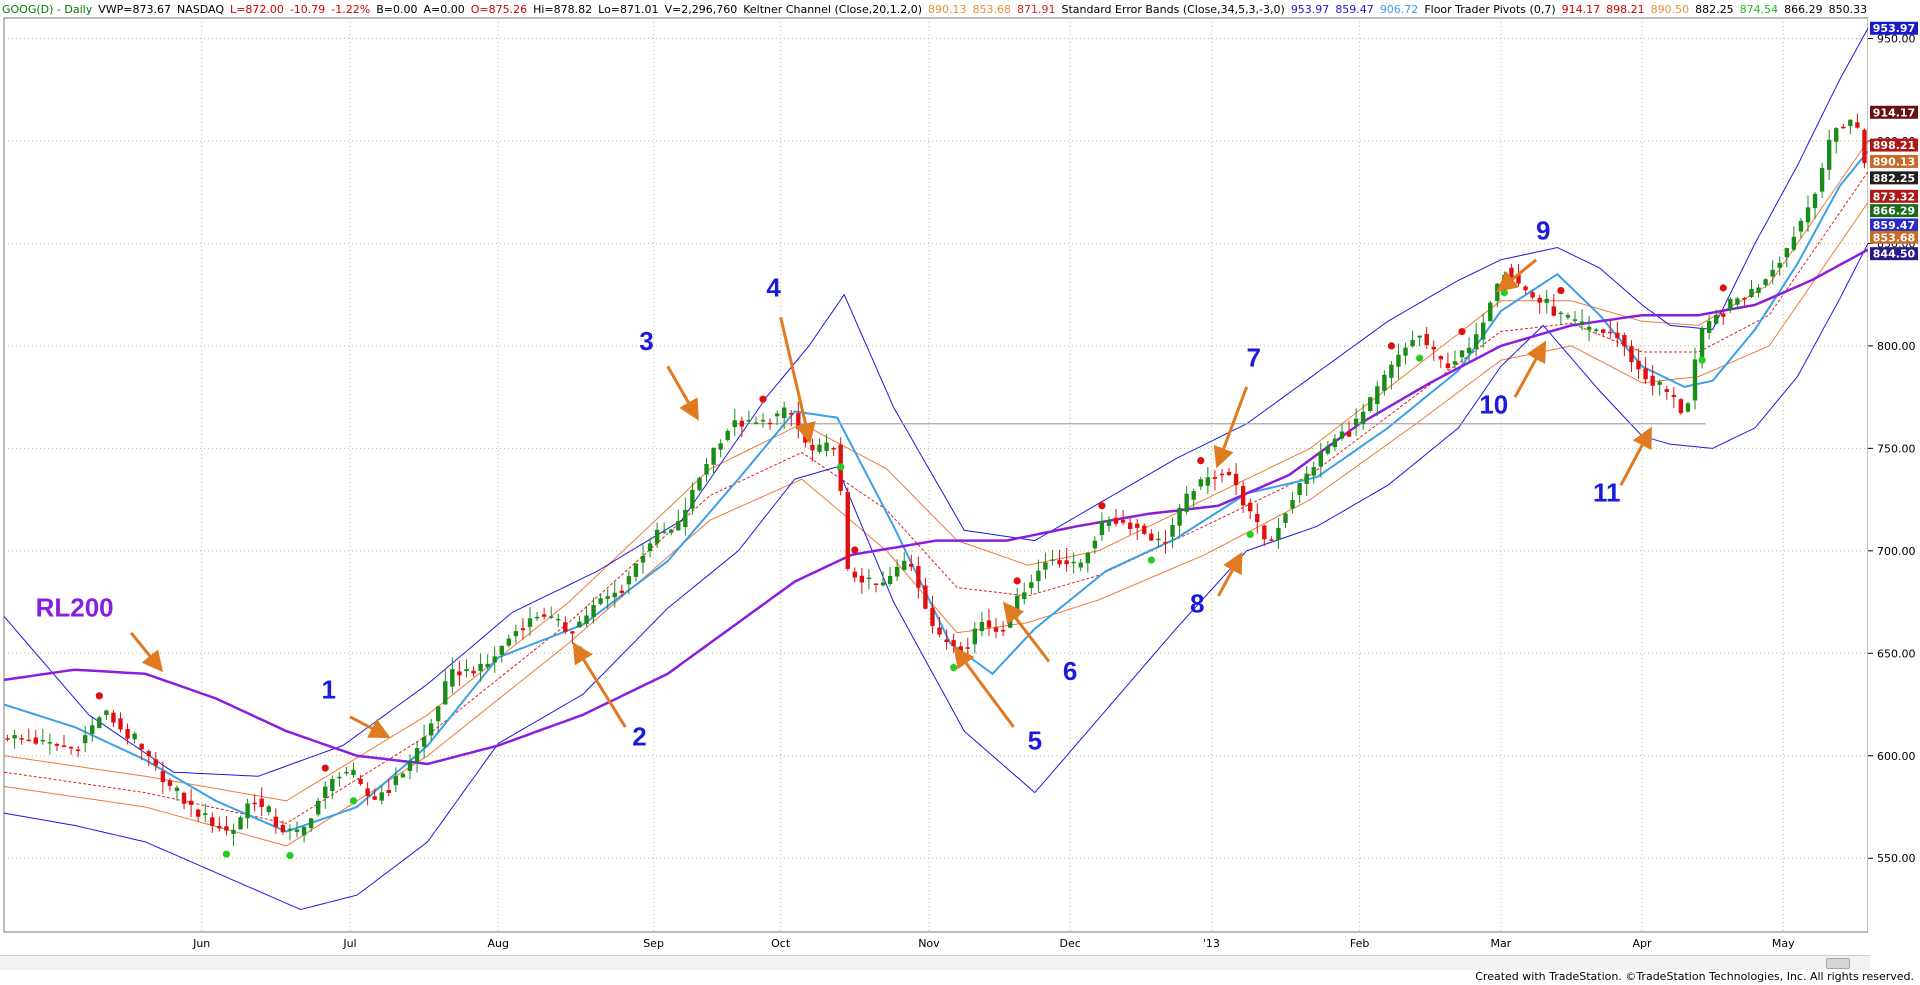 This screenshot has height=985, width=1920. Describe the element at coordinates (1896, 346) in the screenshot. I see `y-tick-label: 800.00` at that location.